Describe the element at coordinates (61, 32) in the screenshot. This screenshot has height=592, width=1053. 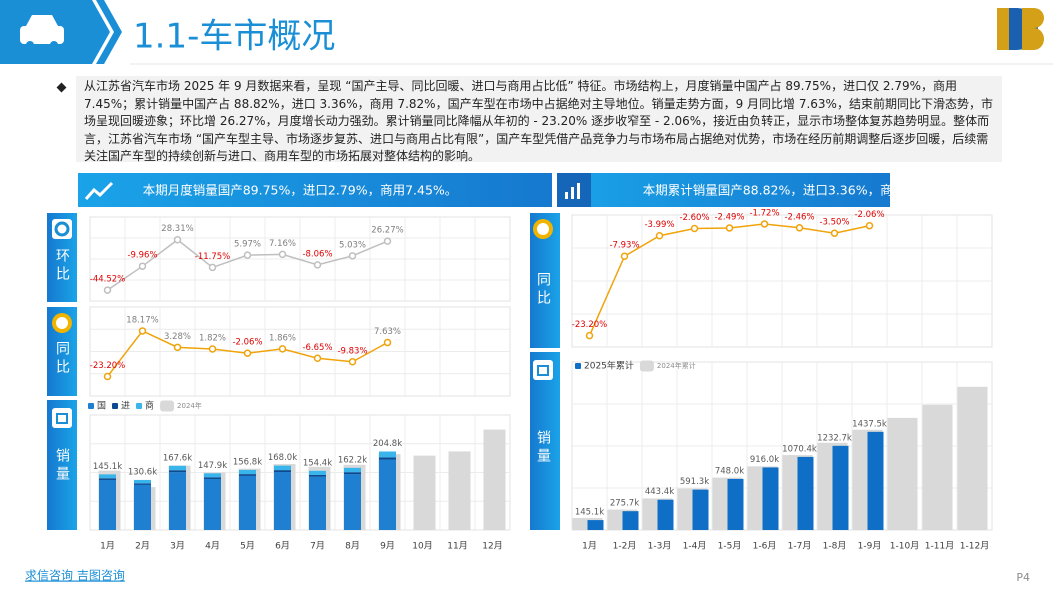
I see `banner-icon` at that location.